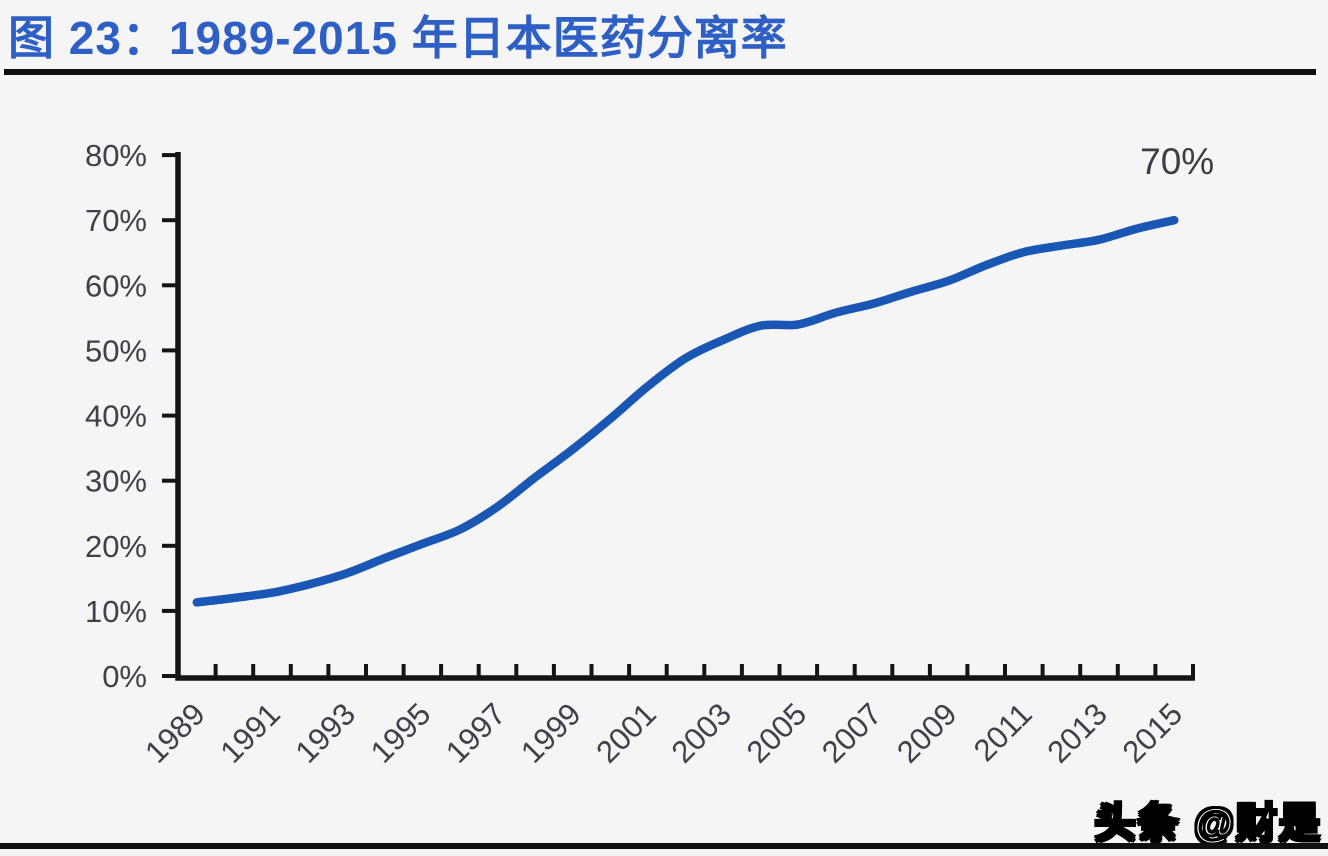 This screenshot has width=1328, height=856. What do you see at coordinates (250, 733) in the screenshot?
I see `x-axis-label: 1991` at bounding box center [250, 733].